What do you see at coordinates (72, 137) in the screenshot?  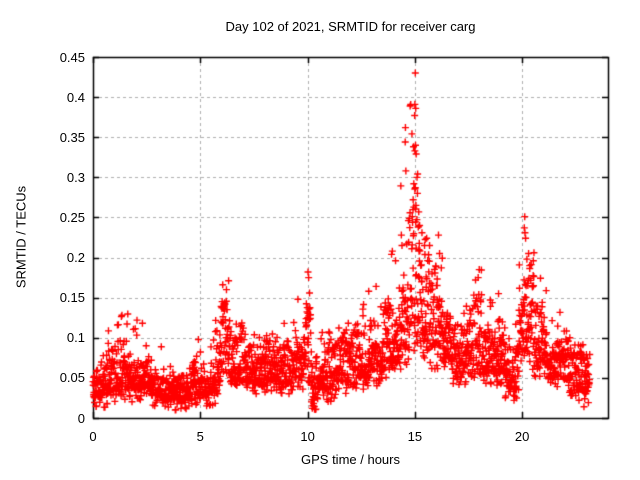 I see `y-tick-label: 0.35` at bounding box center [72, 137].